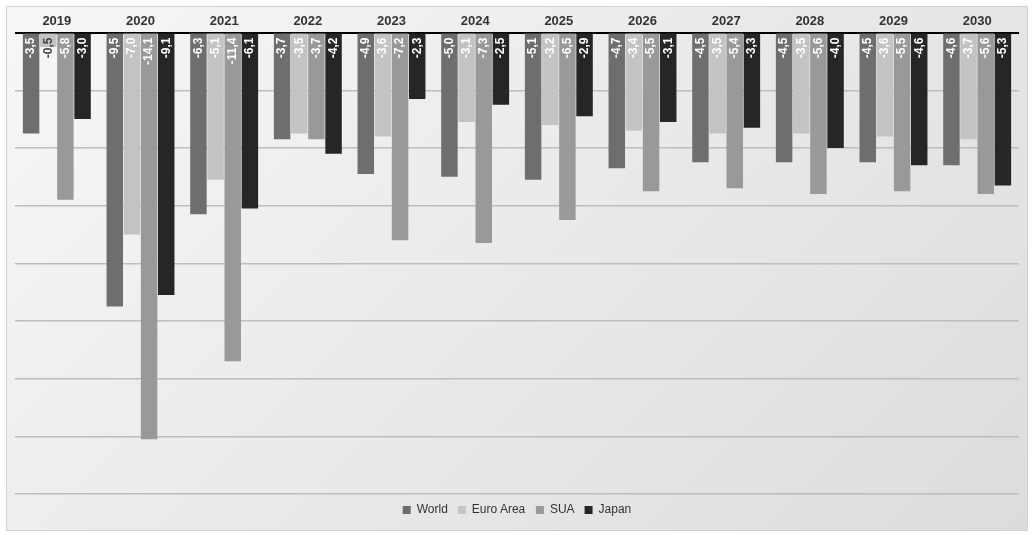  Describe the element at coordinates (197, 48) in the screenshot. I see `data-label: -6,3` at that location.